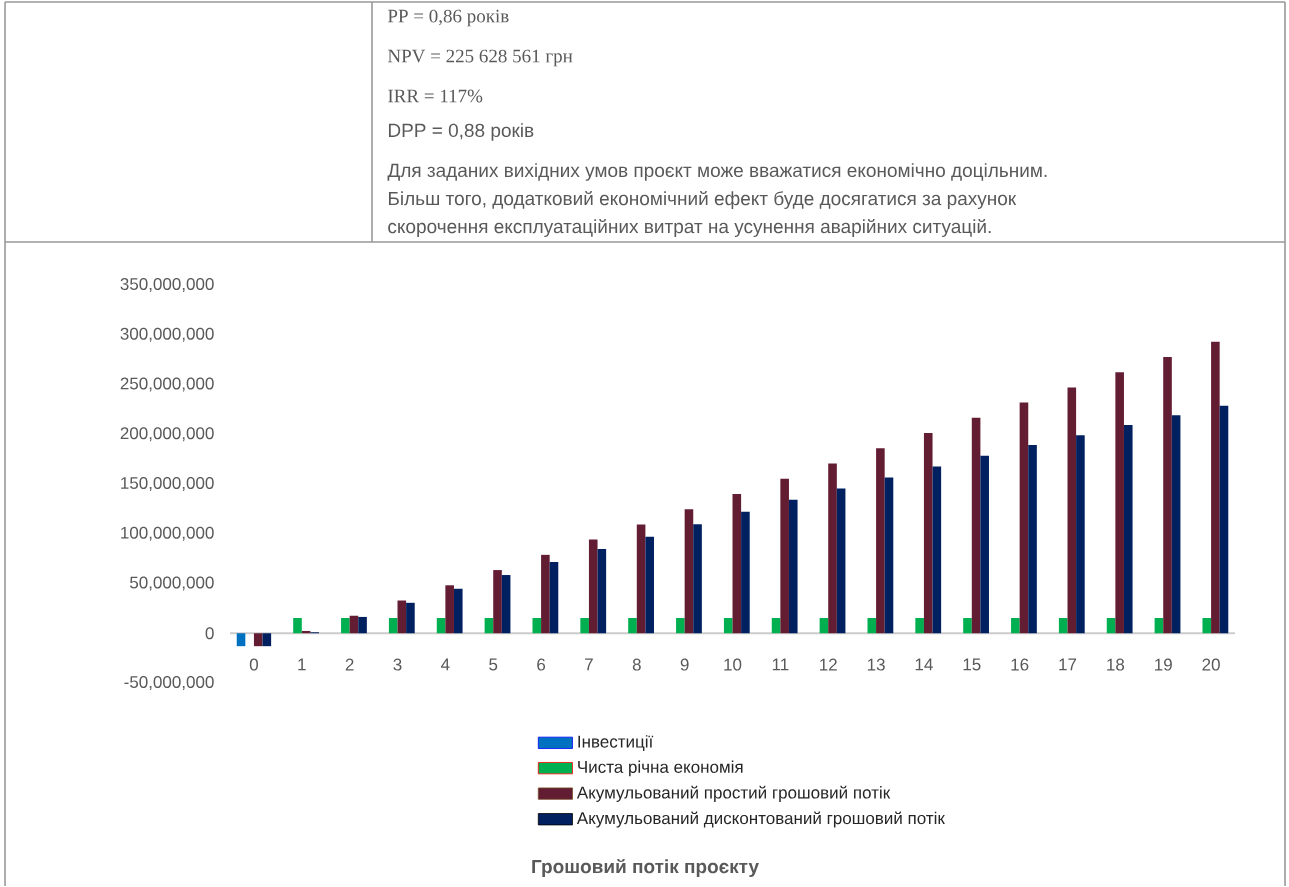  What do you see at coordinates (397, 664) in the screenshot?
I see `x-tick-label: 3` at bounding box center [397, 664].